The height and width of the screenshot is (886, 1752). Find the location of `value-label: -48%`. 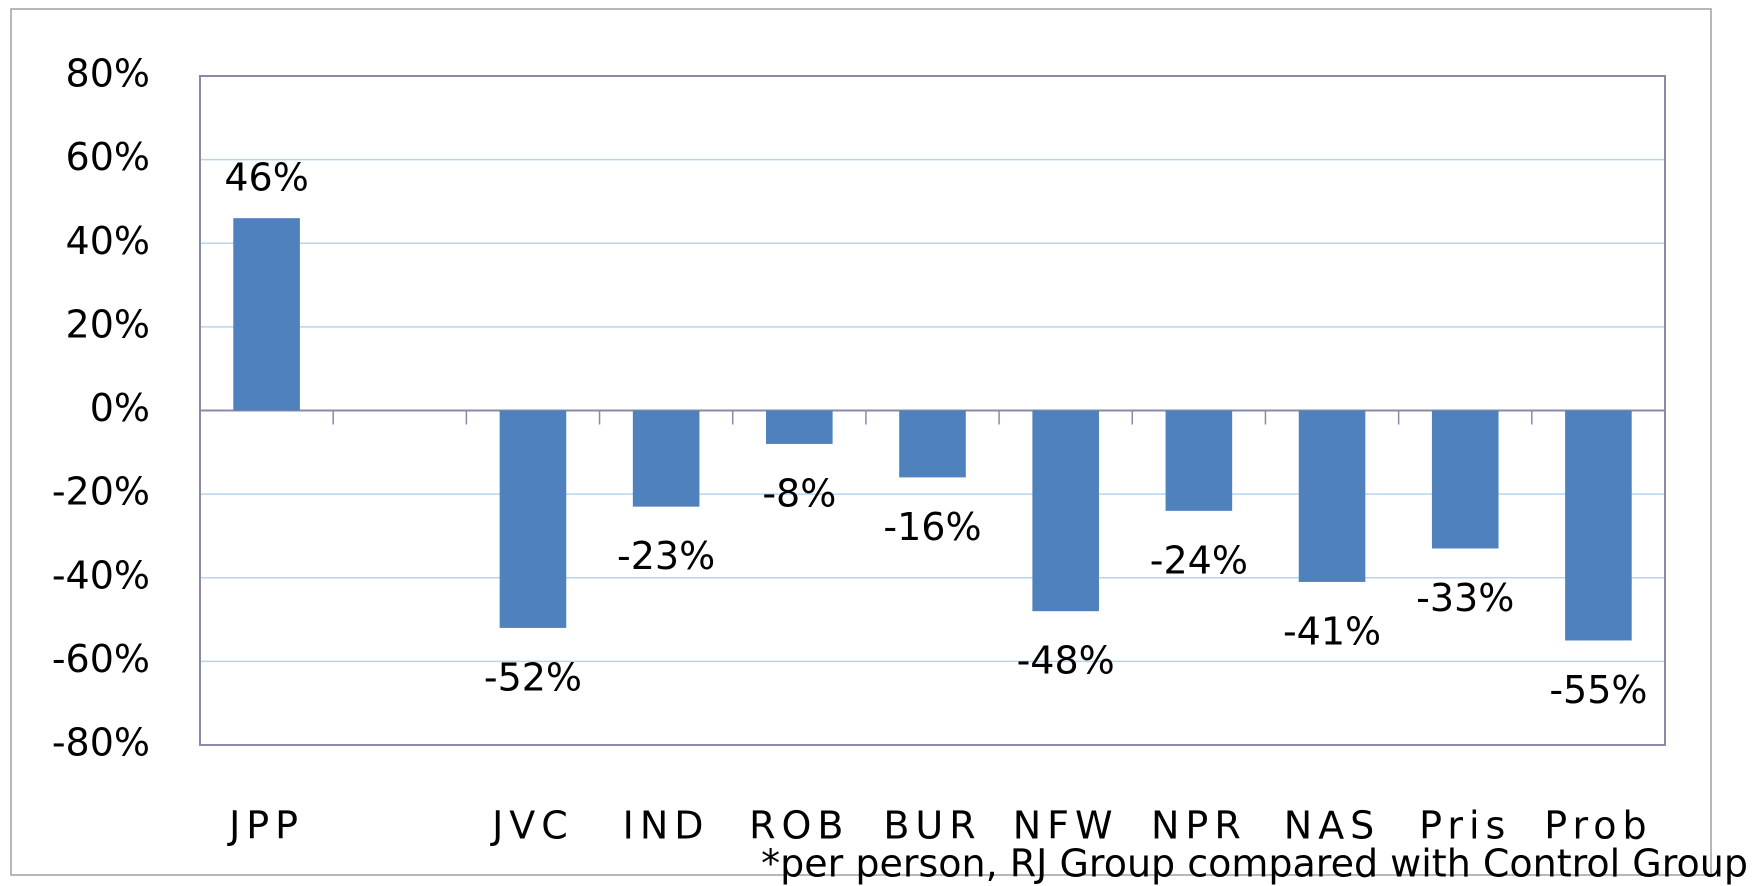

value-label: -48% is located at coordinates (1066, 661).